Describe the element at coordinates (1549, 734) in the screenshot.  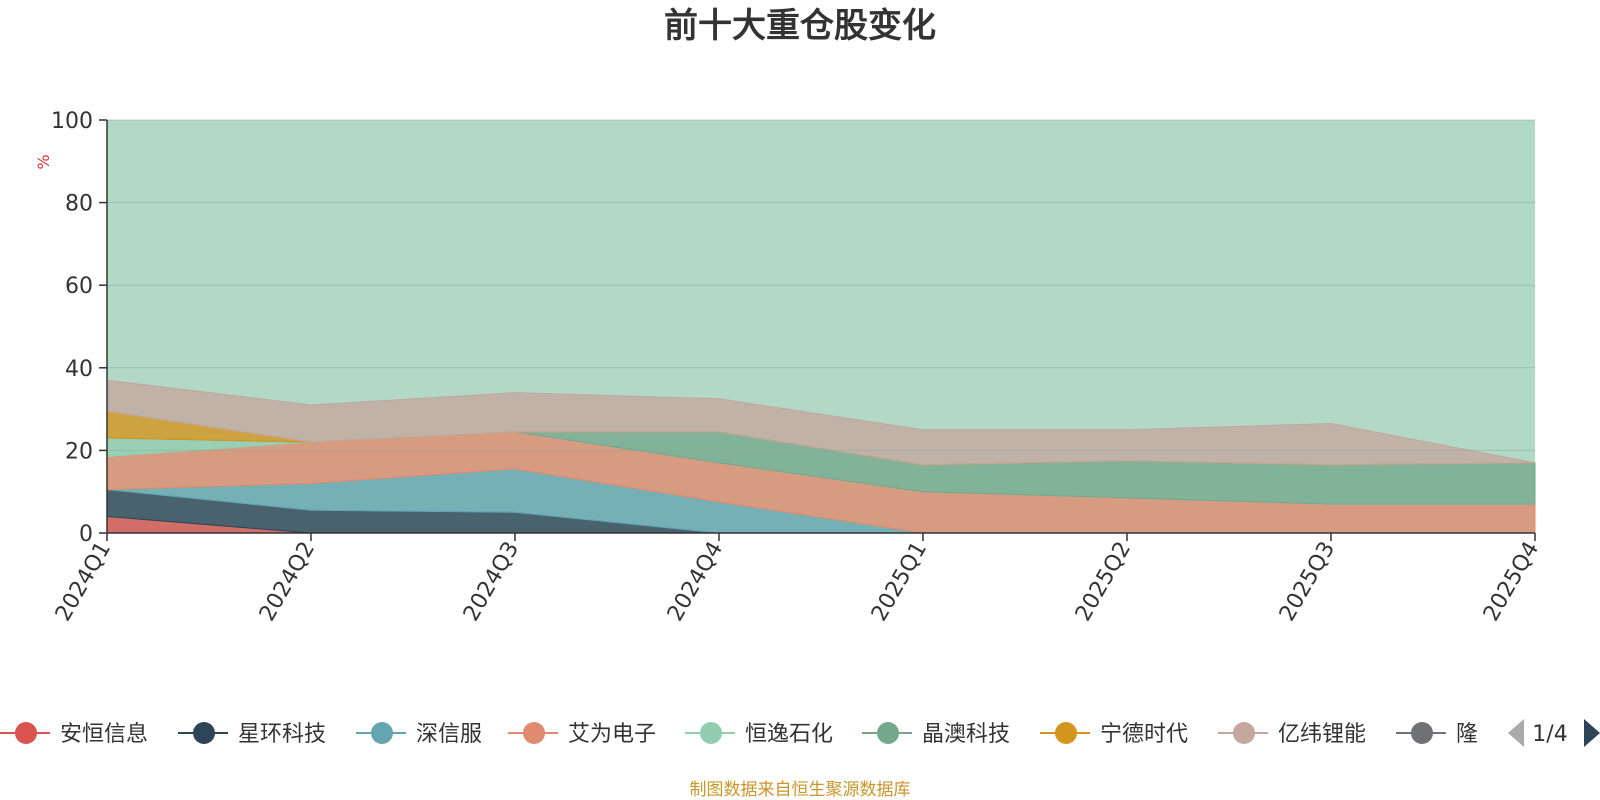
I see `legend-page-indicator: 1/4` at that location.